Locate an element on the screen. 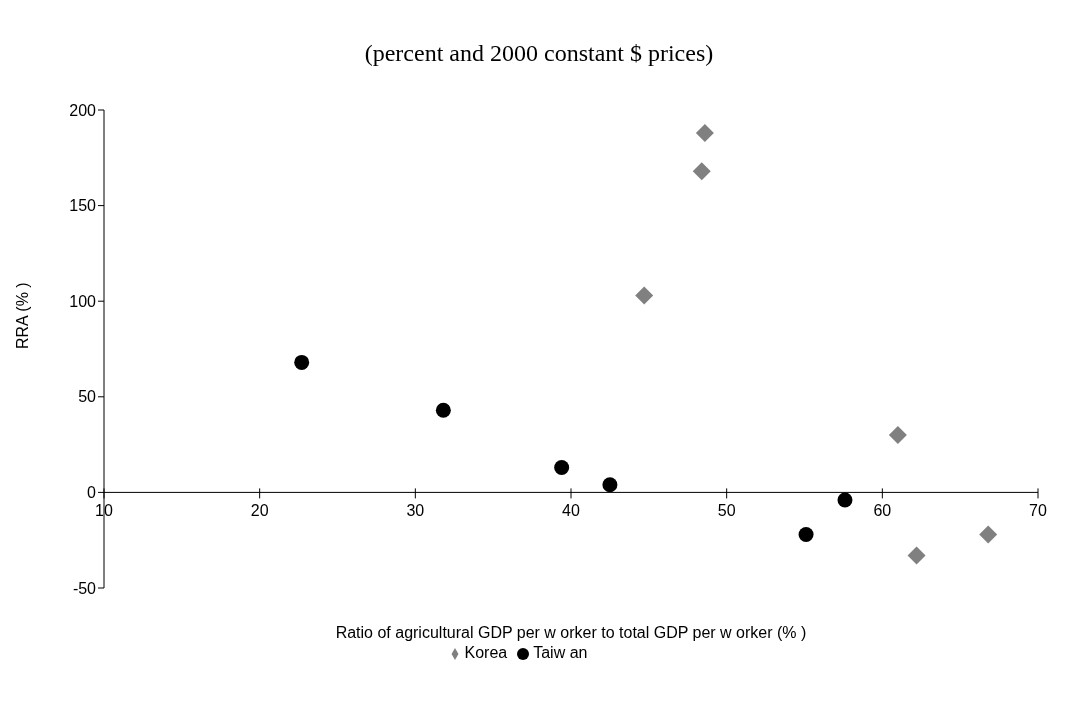  chart-title: (percent and 2000 constant $ prices) is located at coordinates (539, 53).